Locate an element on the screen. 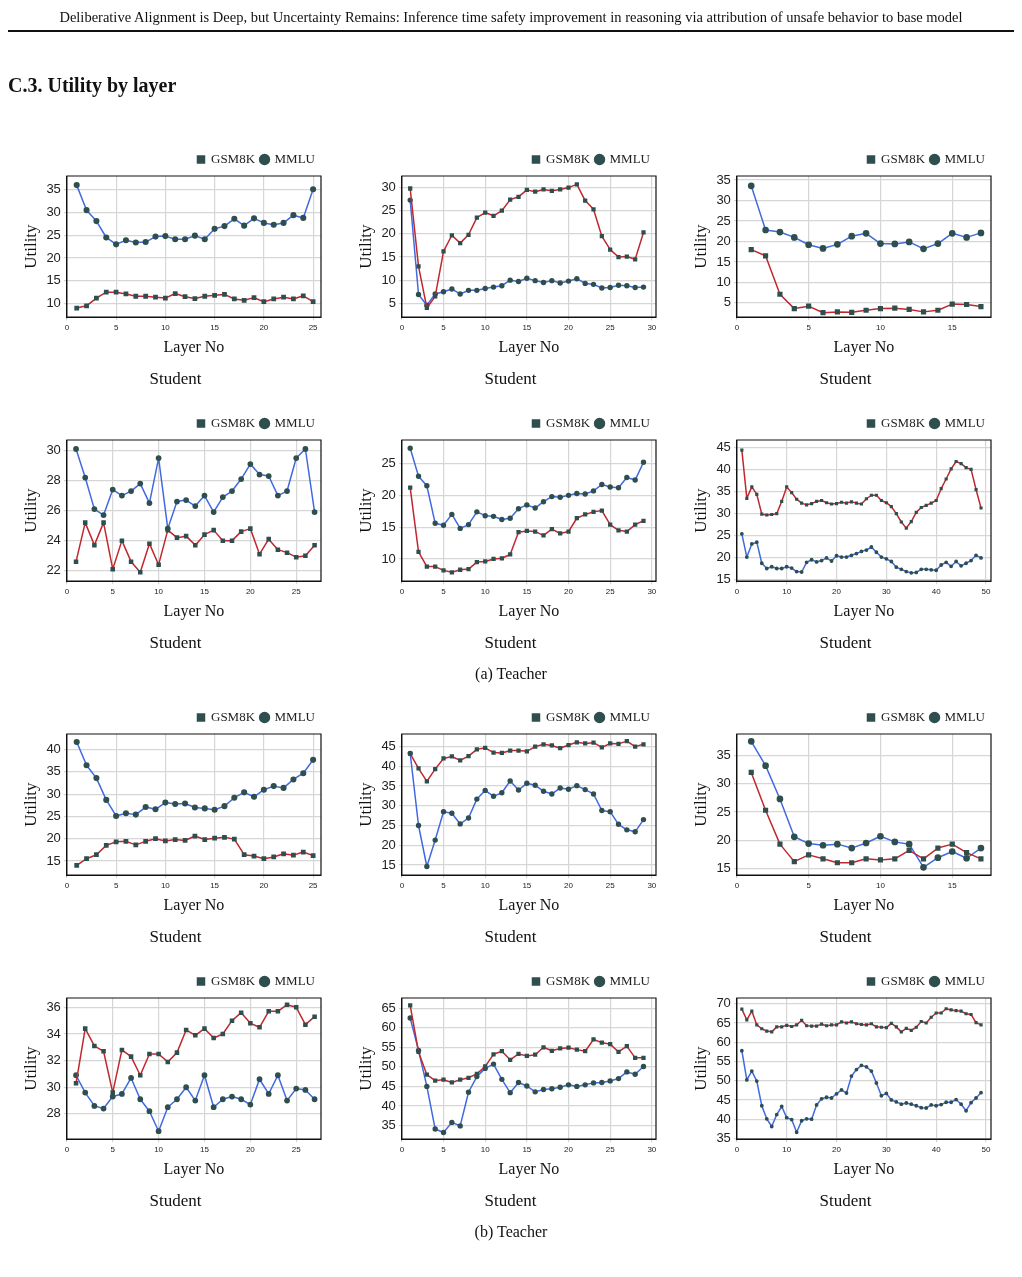  x-tick-label: 40 is located at coordinates (936, 1150).